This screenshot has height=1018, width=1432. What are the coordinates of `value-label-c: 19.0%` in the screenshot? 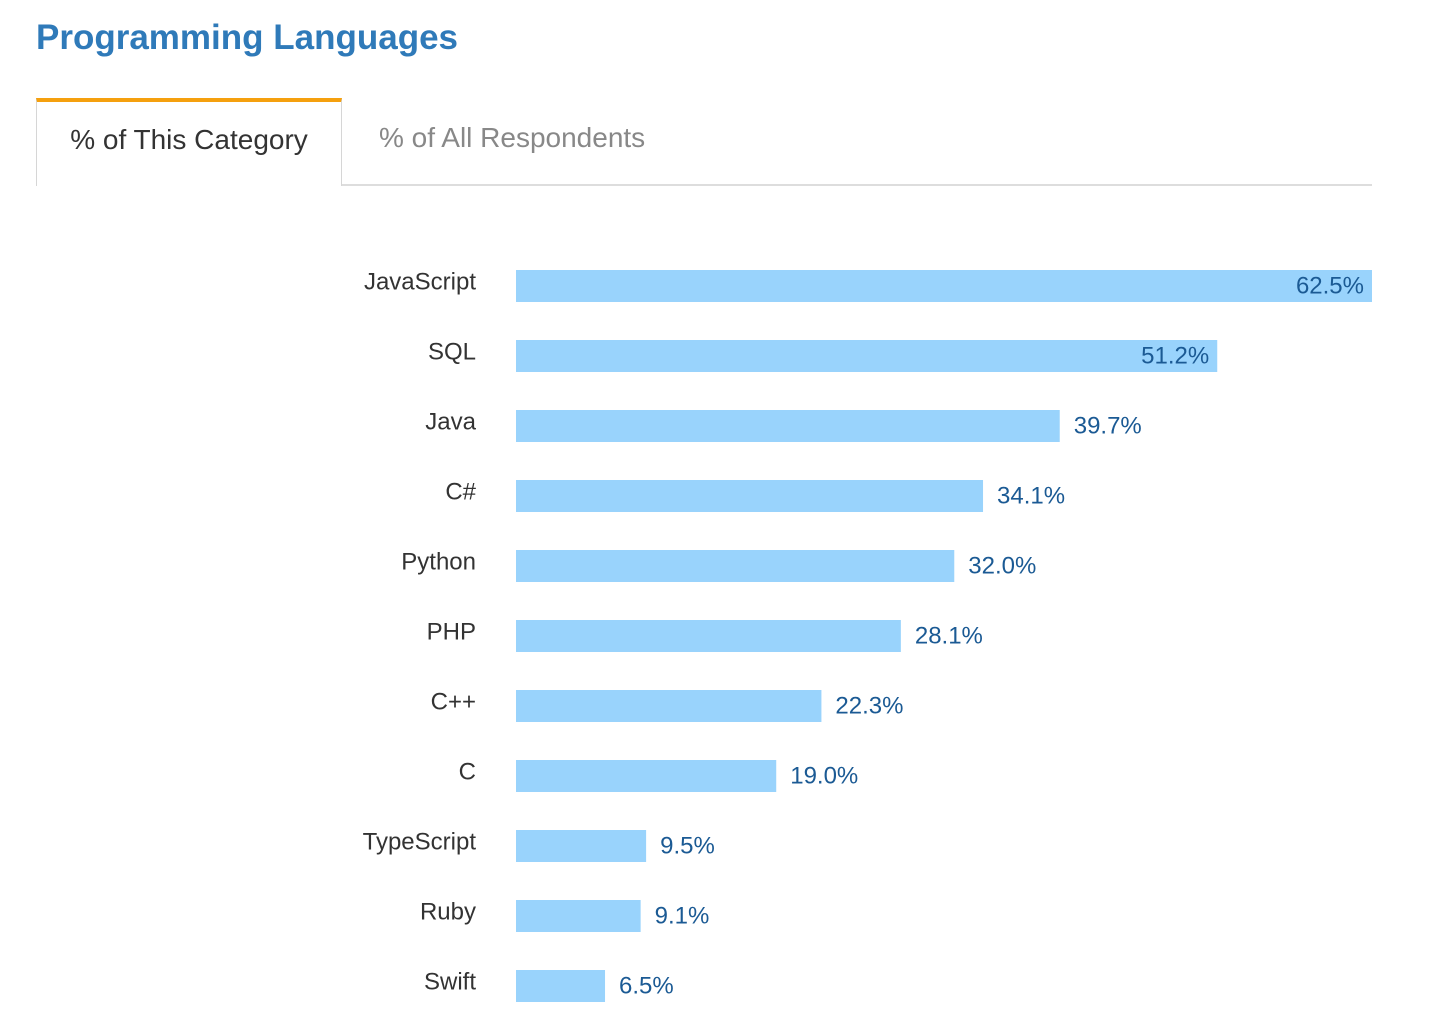 It's located at (824, 775).